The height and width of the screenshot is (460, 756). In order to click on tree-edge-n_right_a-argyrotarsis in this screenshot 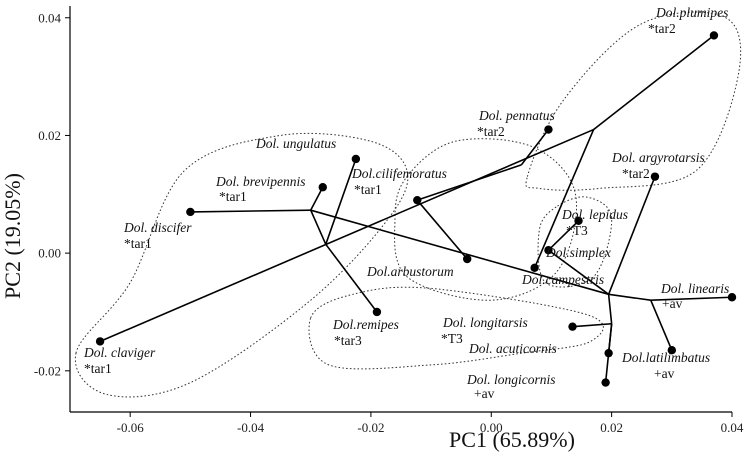, I will do `click(631, 235)`.